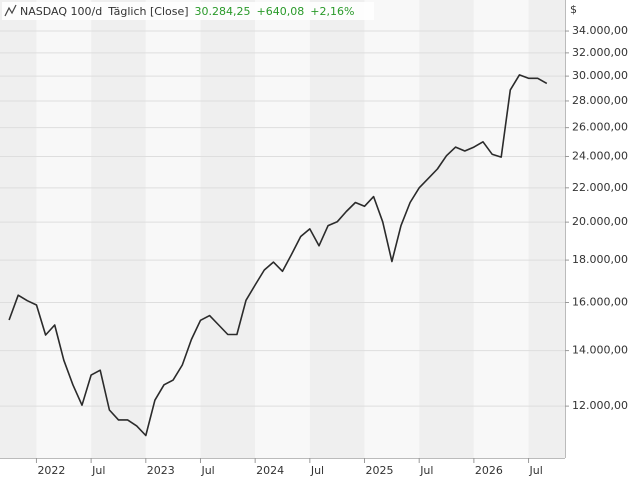  Describe the element at coordinates (147, 11) in the screenshot. I see `chart-subtitle: Täglich [Close]` at that location.